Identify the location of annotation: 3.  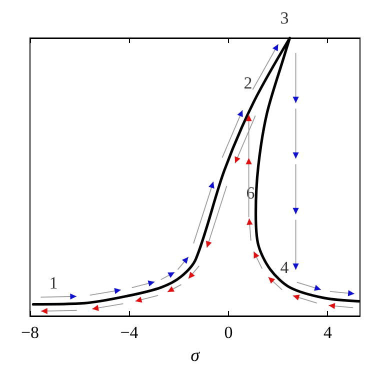
(284, 18).